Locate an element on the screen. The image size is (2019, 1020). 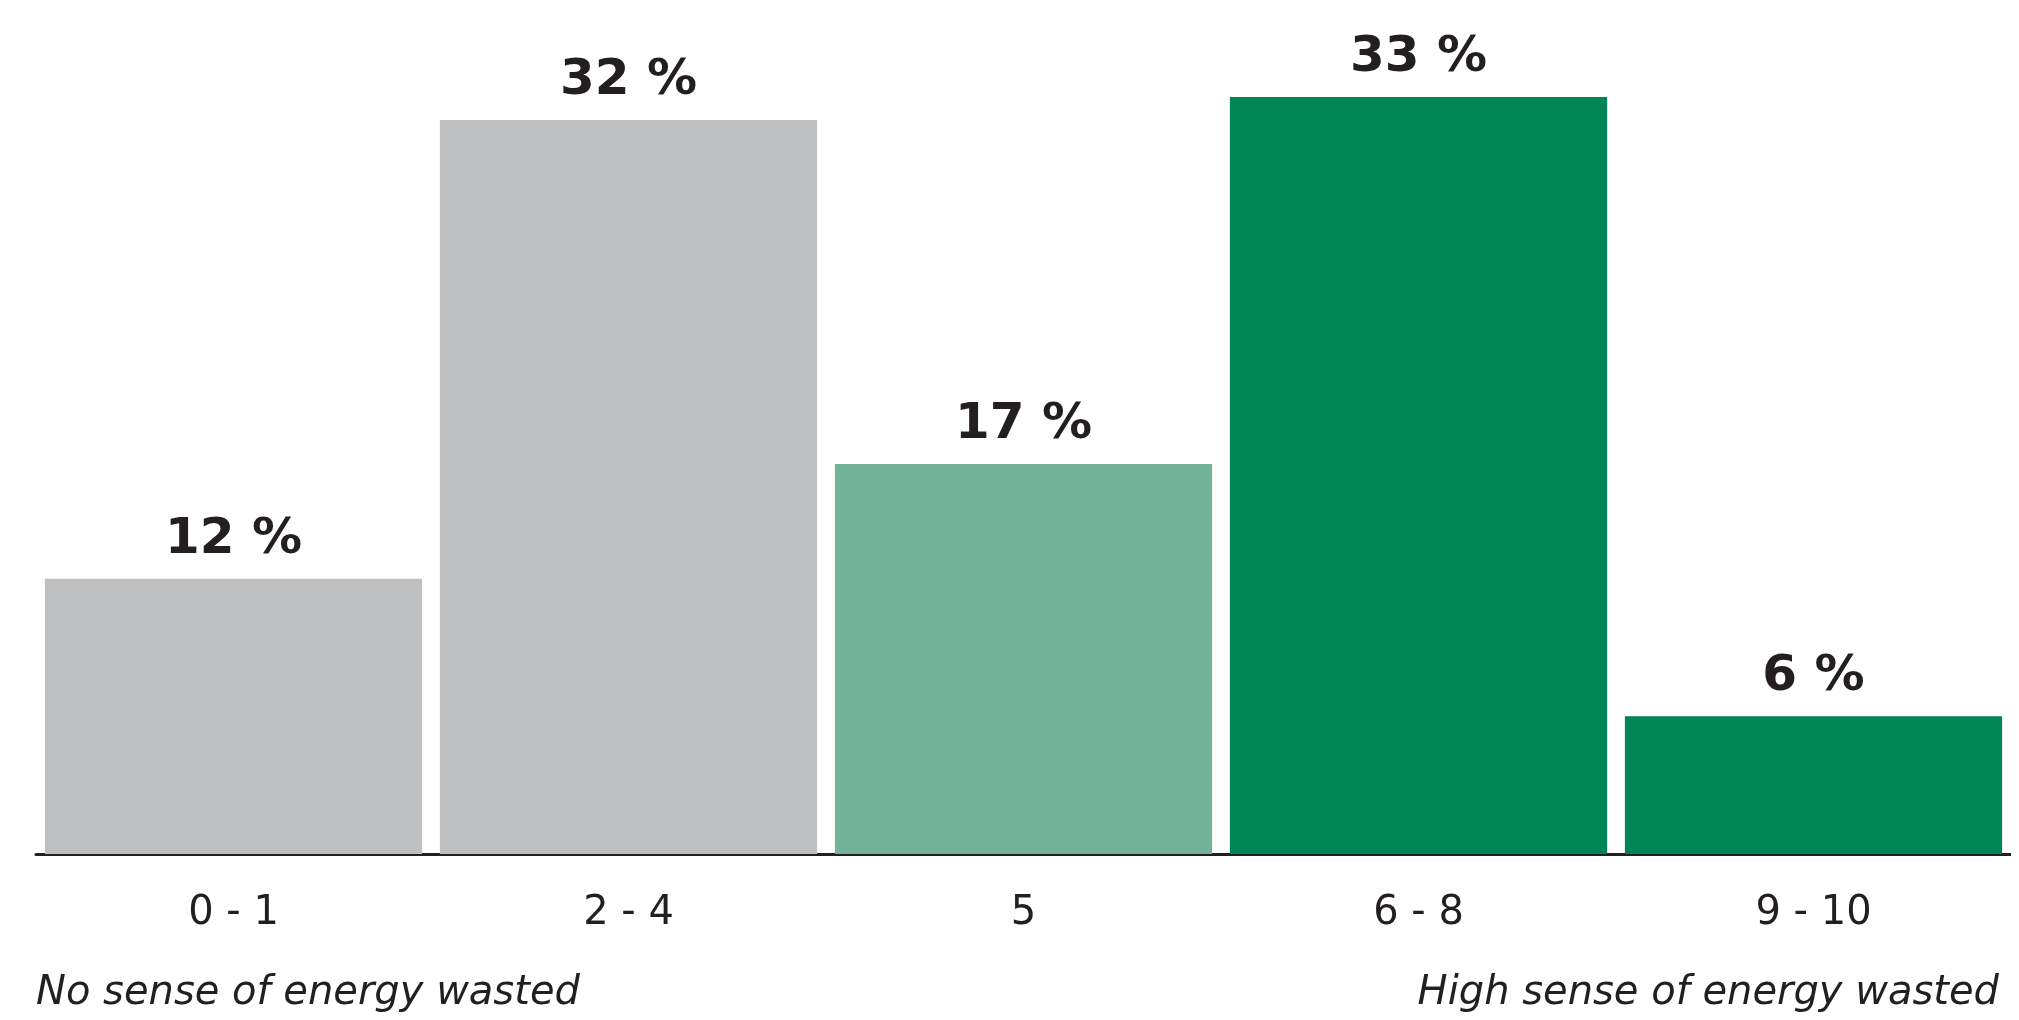
data-label: 17 % is located at coordinates (1023, 421).